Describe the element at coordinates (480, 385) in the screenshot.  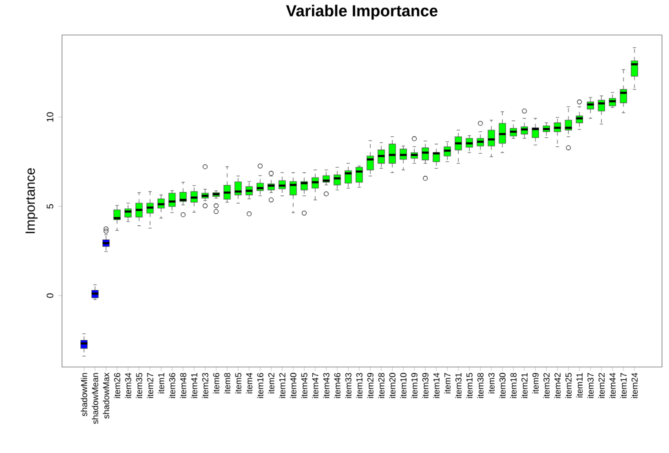
I see `x-tick-label: item38` at that location.